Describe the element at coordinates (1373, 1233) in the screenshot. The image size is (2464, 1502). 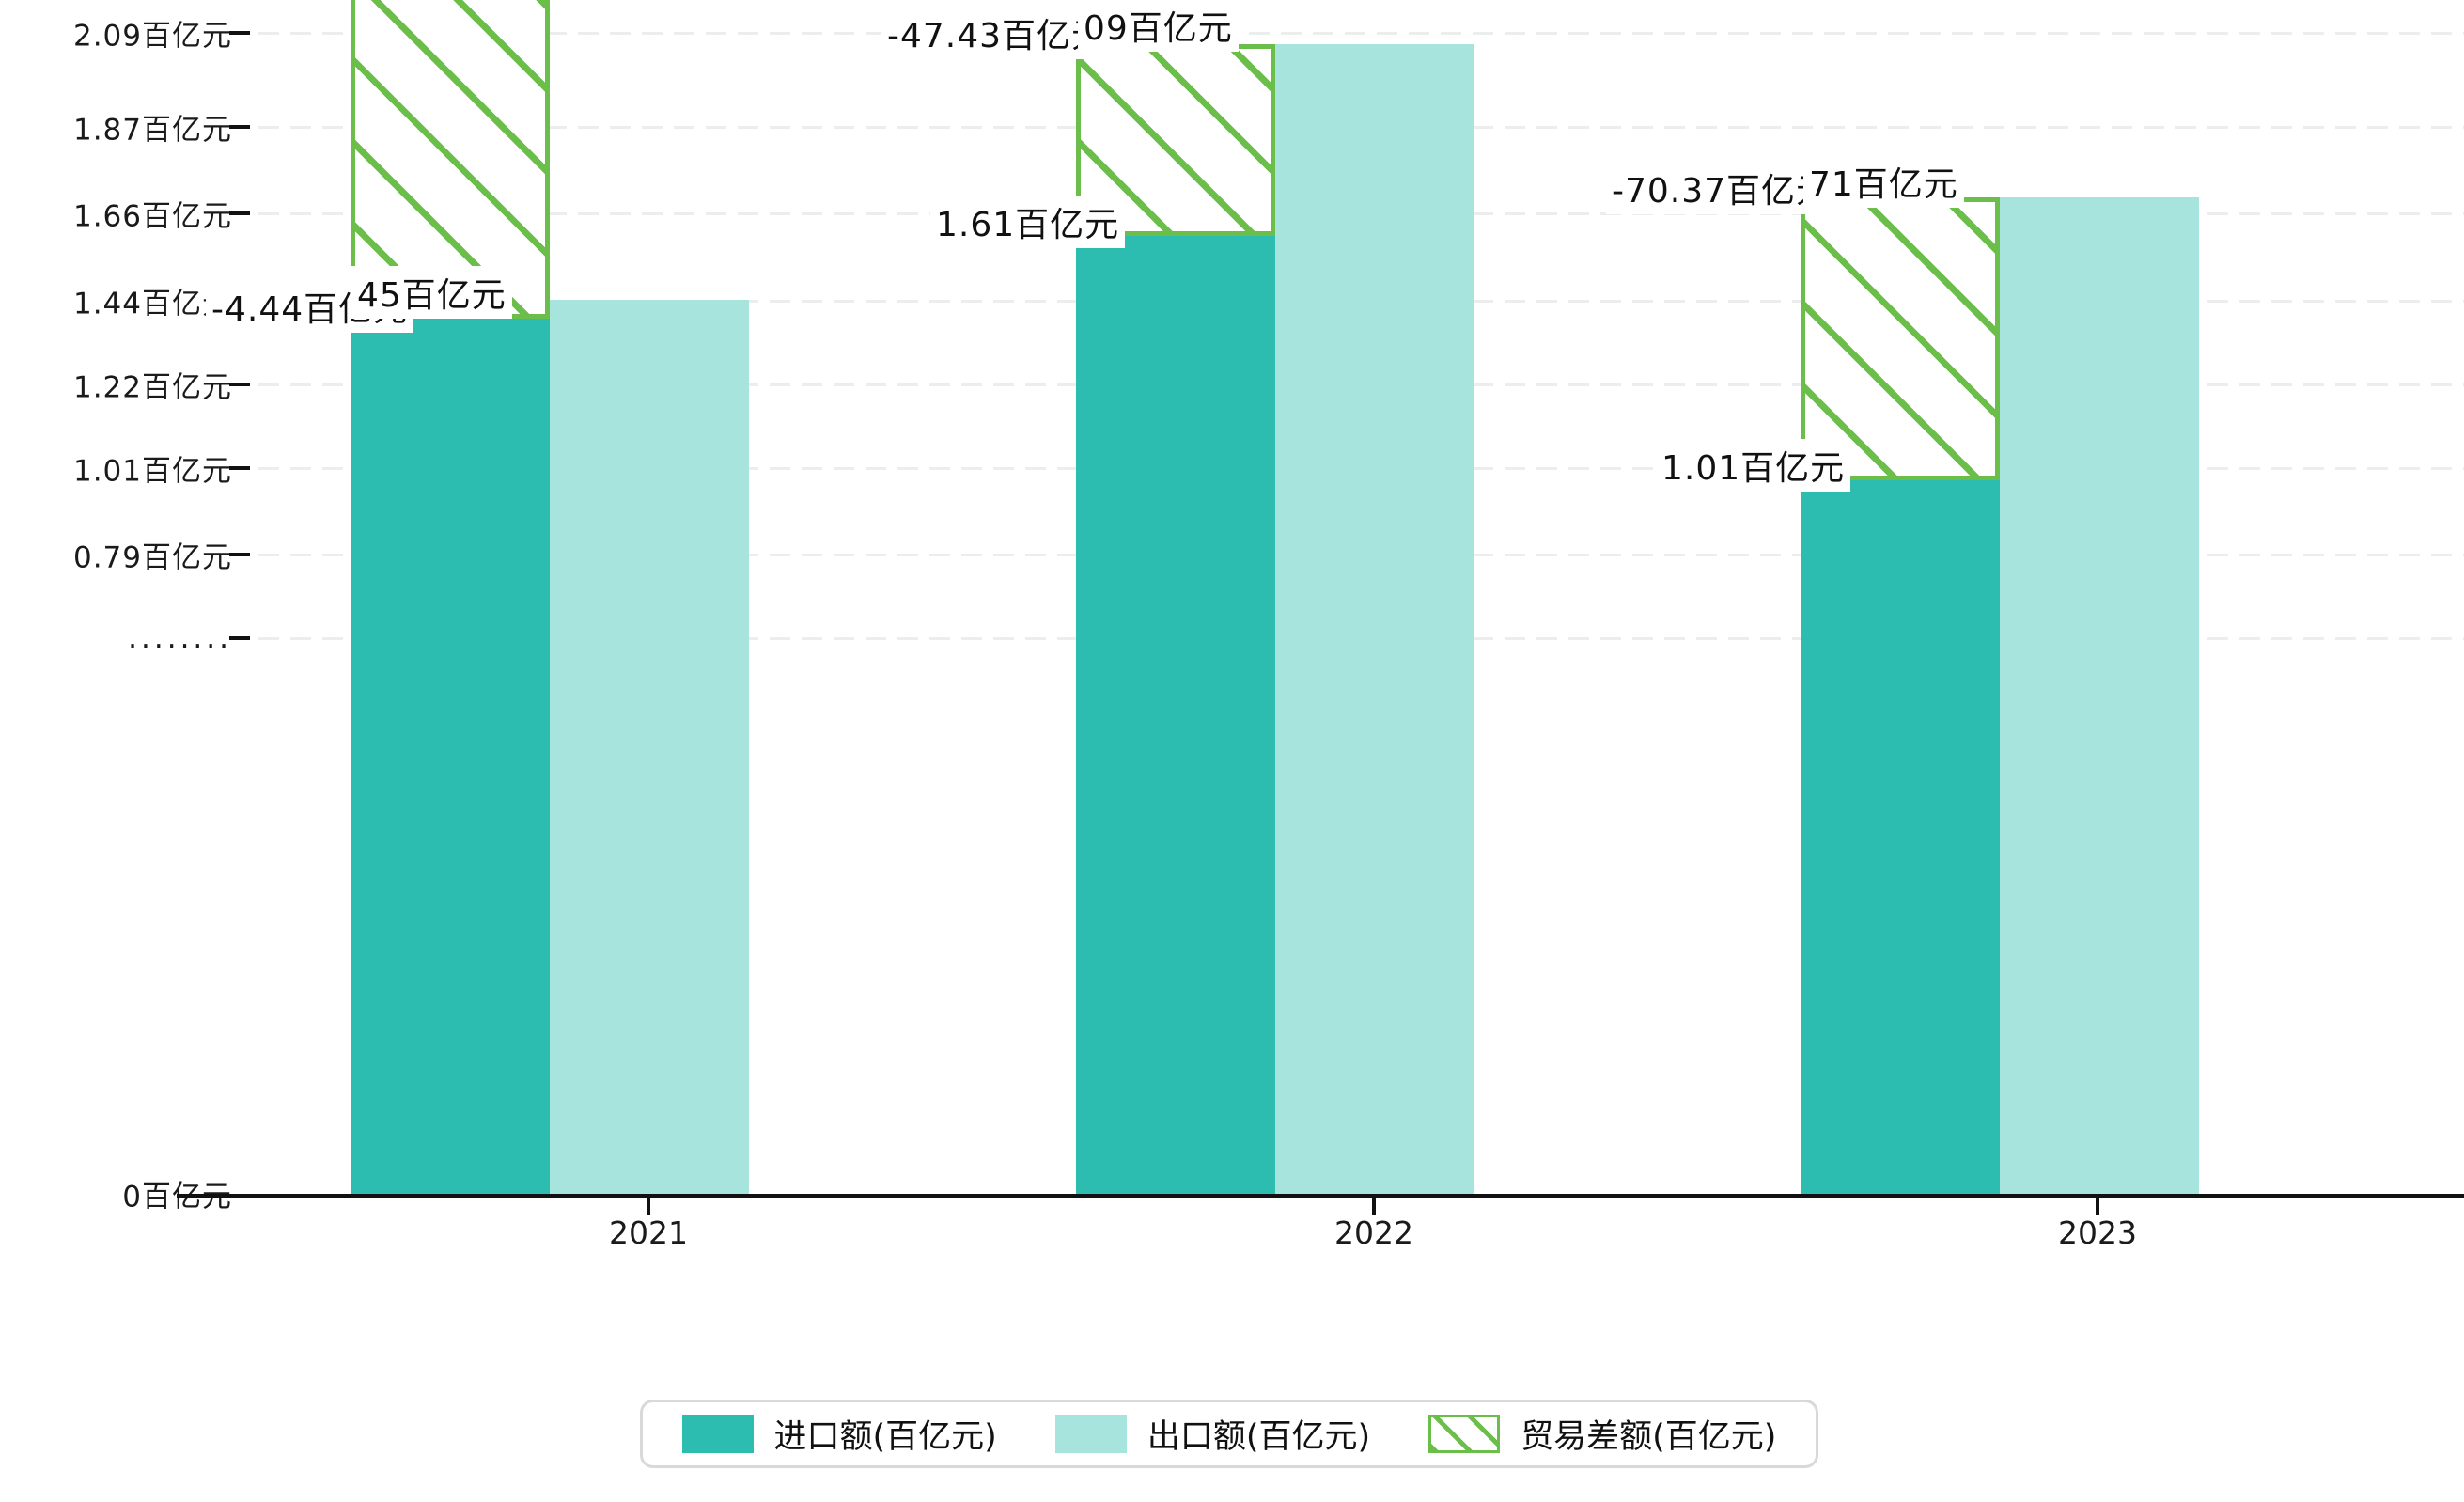
I see `x-axis-tick-label-2022: 2022` at that location.